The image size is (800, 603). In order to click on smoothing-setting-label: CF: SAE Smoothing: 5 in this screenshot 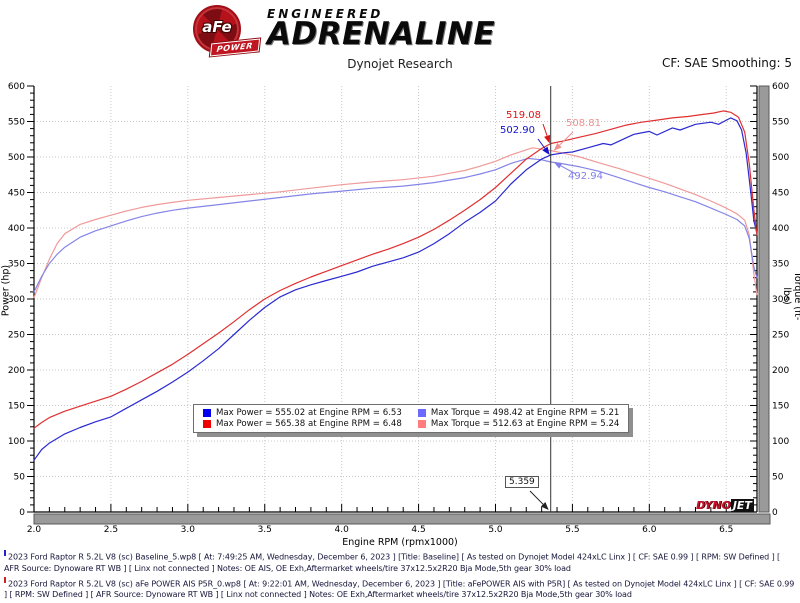, I will do `click(726, 63)`.